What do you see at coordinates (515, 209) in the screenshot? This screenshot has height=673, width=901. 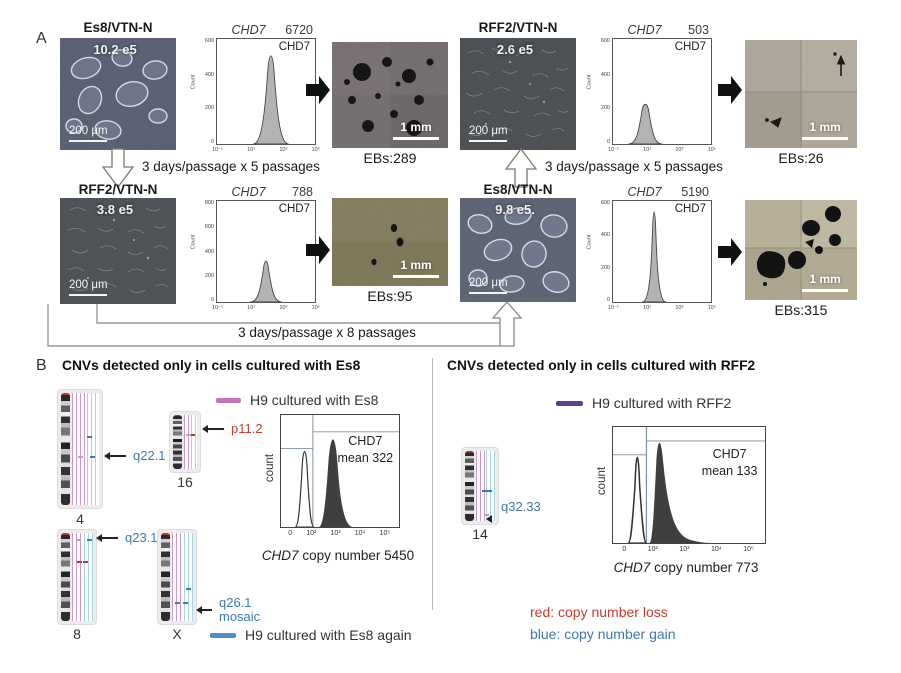 I see `cell-count-overlay: 9.8 e5.` at bounding box center [515, 209].